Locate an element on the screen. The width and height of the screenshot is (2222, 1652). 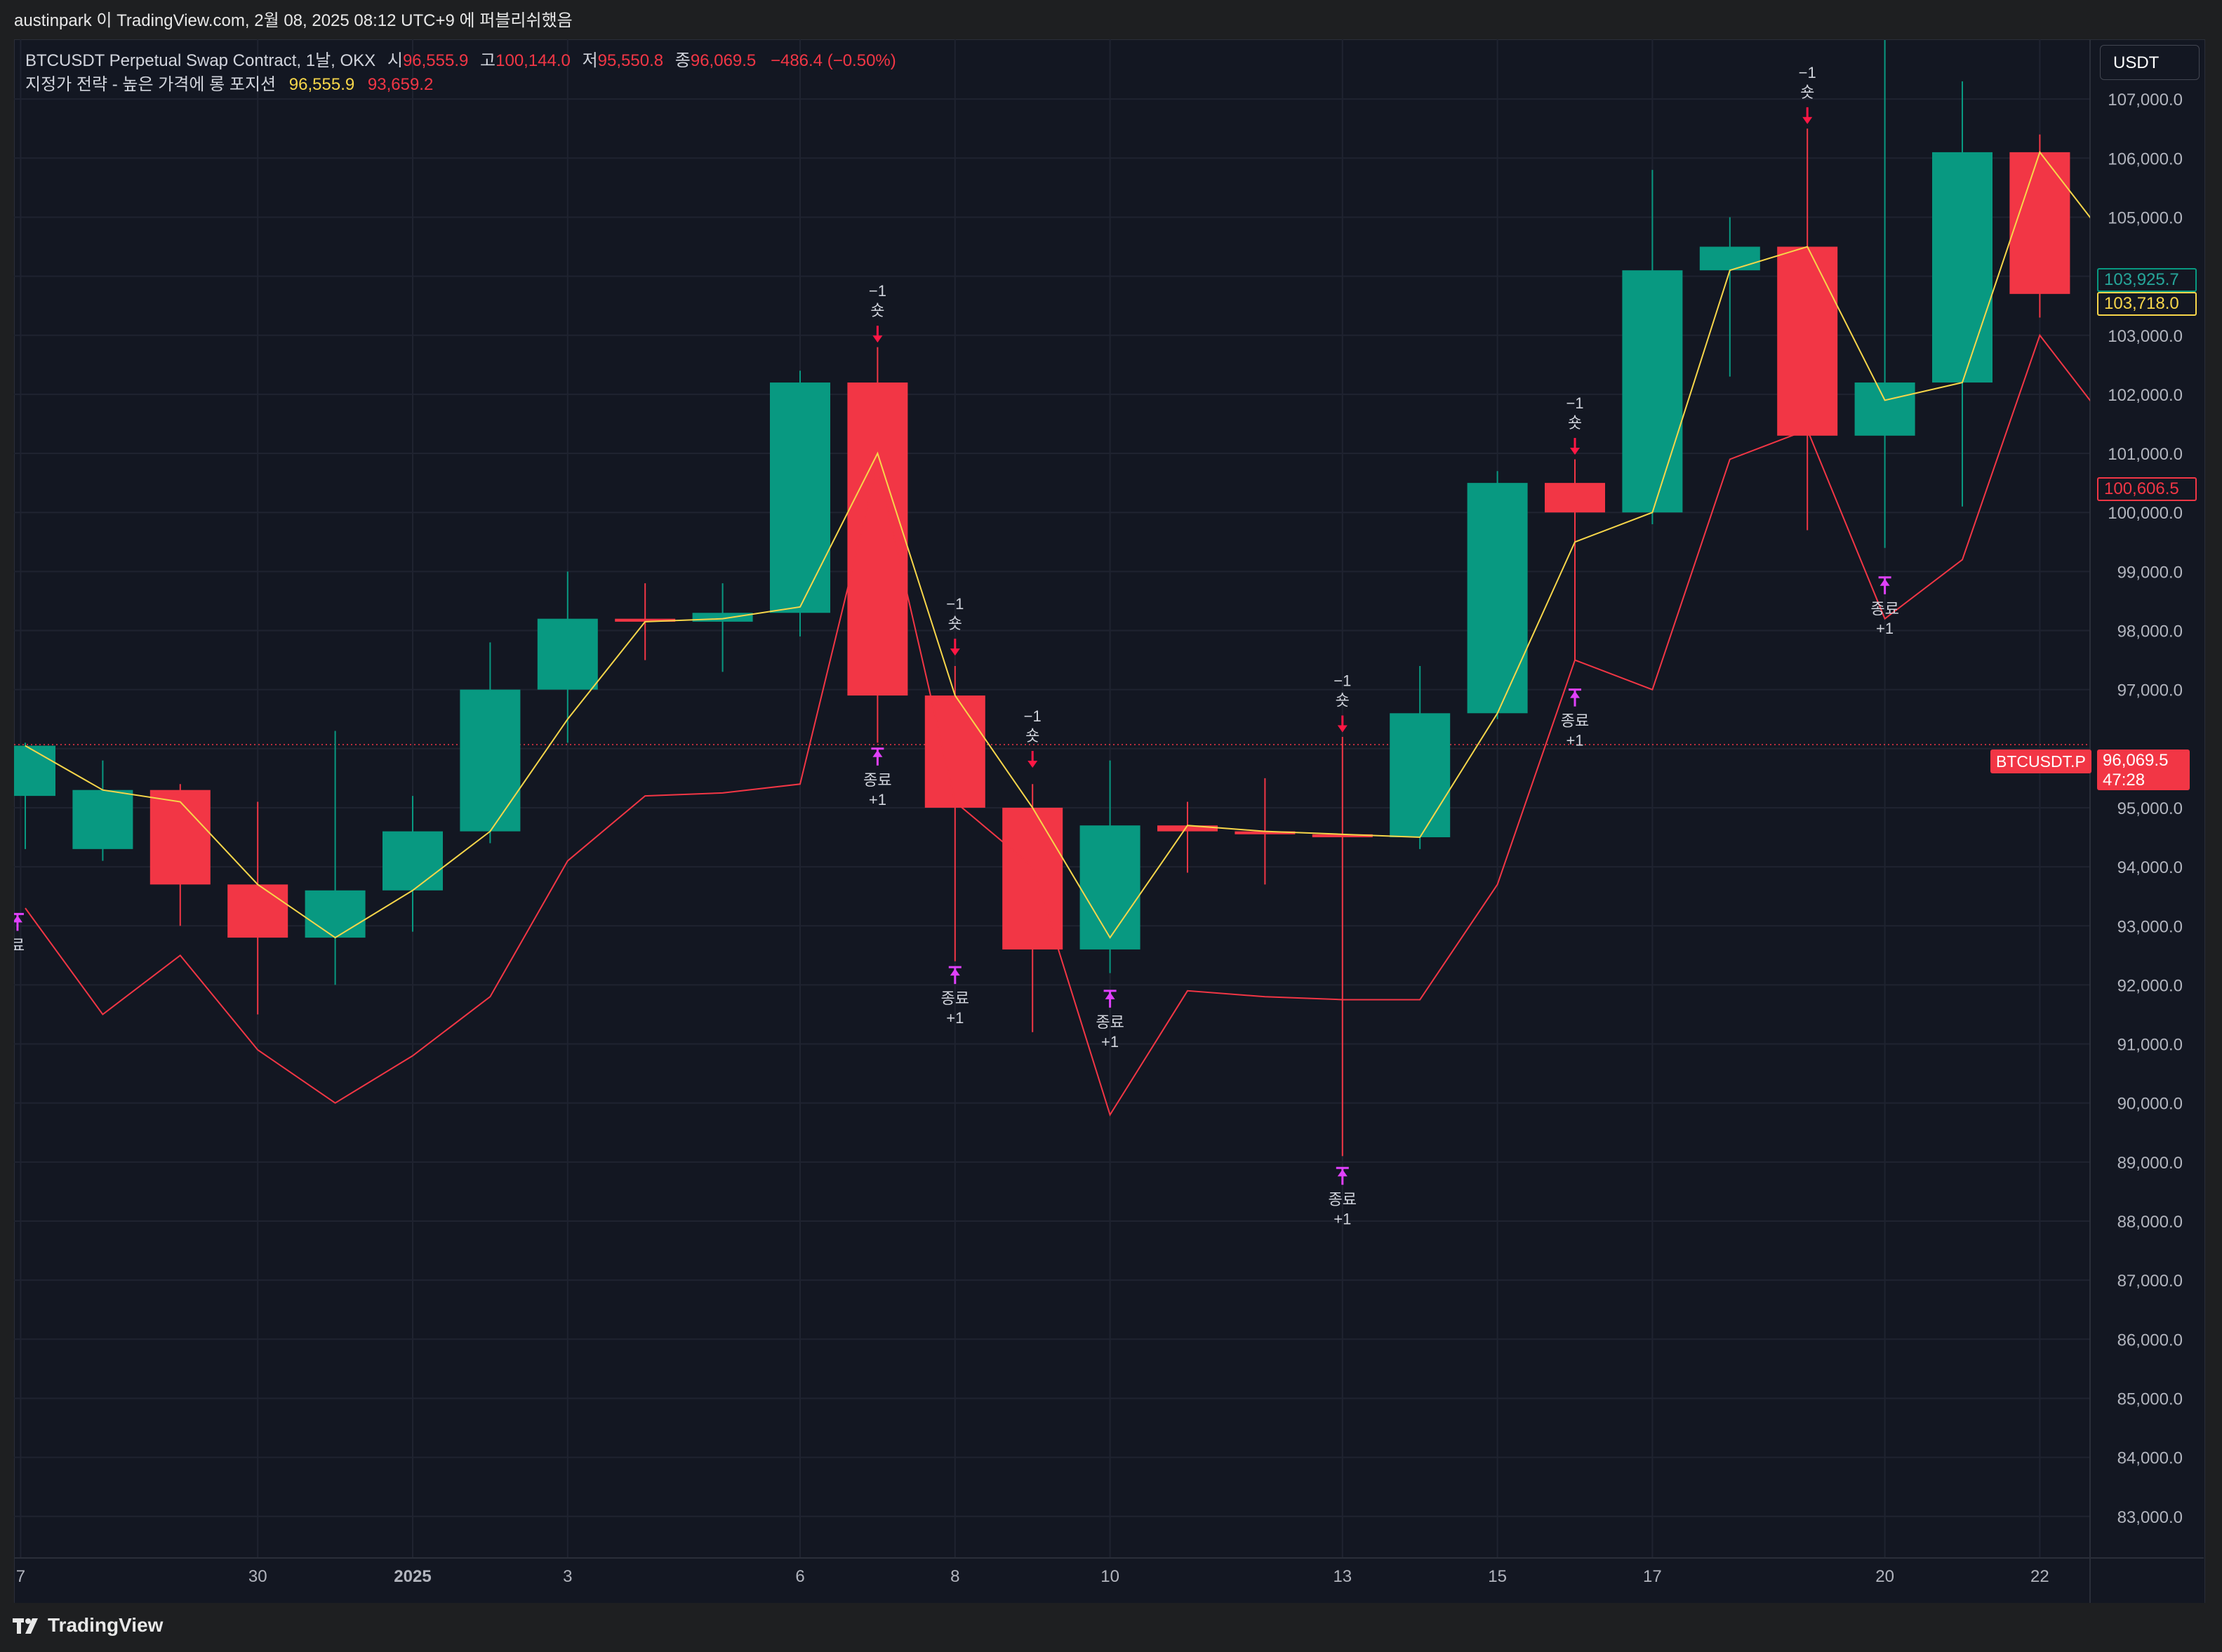
last-price: 96,069.5 is located at coordinates (2136, 760).